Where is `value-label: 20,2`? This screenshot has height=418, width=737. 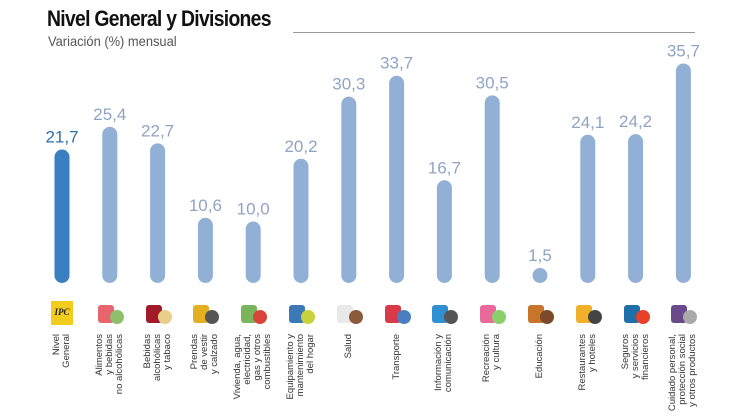 value-label: 20,2 is located at coordinates (300, 146).